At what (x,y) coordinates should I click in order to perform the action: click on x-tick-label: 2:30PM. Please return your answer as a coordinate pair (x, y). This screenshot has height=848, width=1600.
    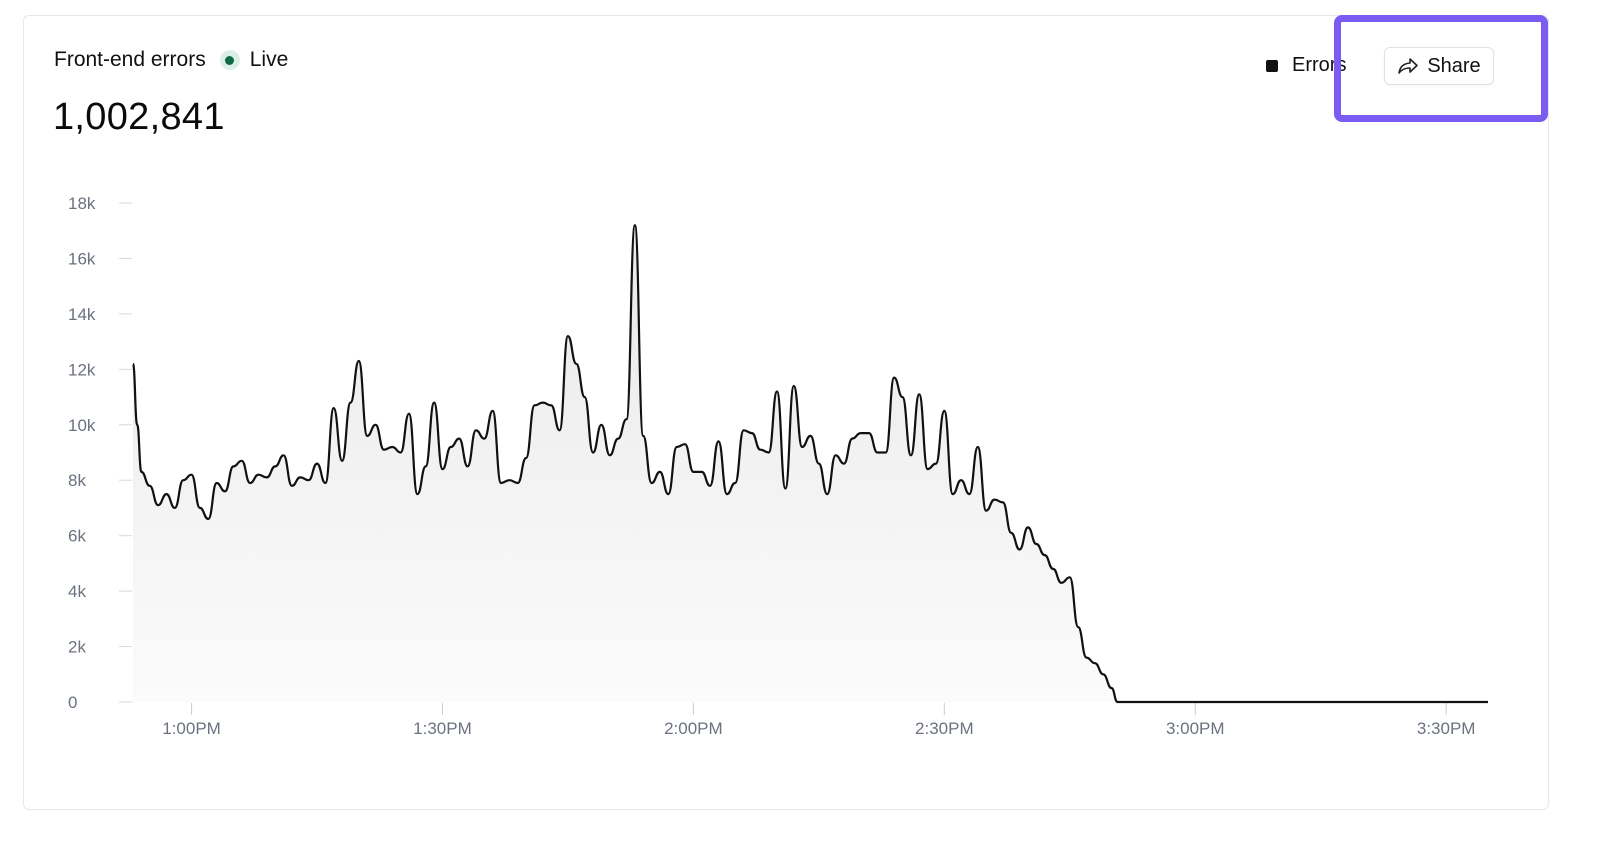
    Looking at the image, I should click on (944, 728).